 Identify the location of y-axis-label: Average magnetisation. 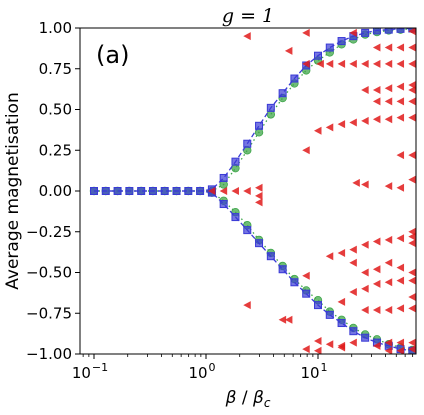
(13, 190).